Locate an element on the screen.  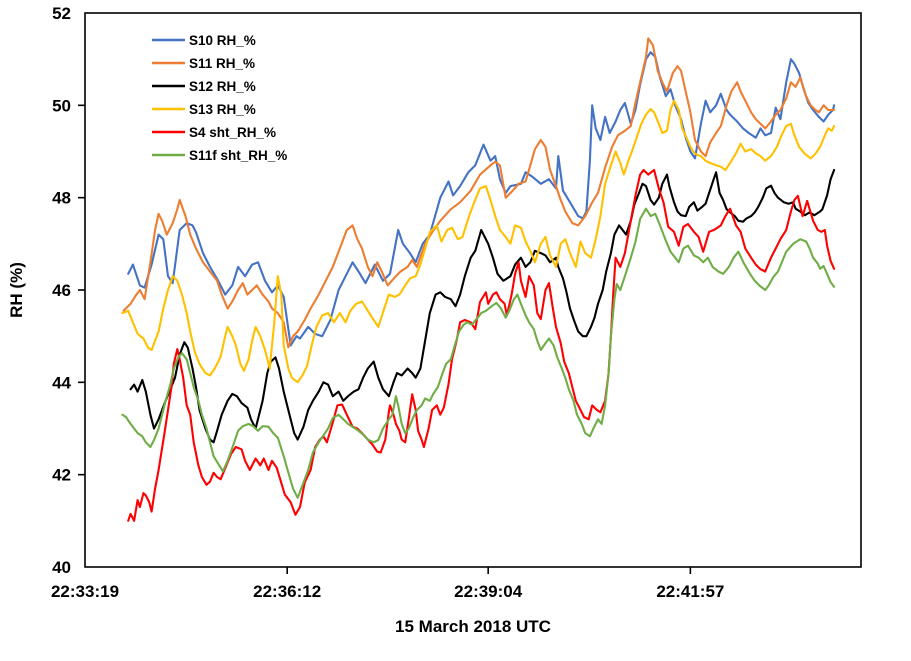
y-tick-label: 48 is located at coordinates (61, 198).